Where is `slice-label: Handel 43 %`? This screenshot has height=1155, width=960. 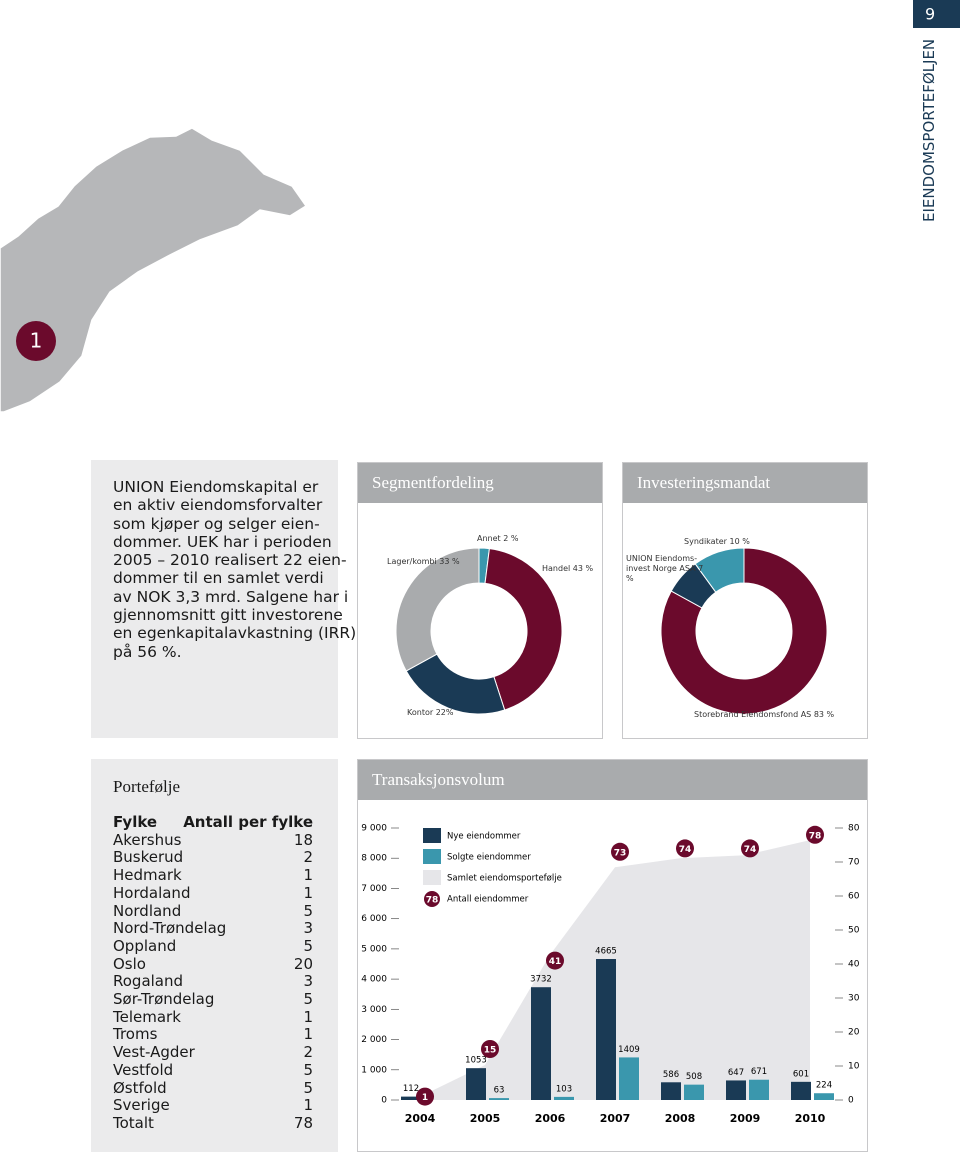 slice-label: Handel 43 % is located at coordinates (567, 569).